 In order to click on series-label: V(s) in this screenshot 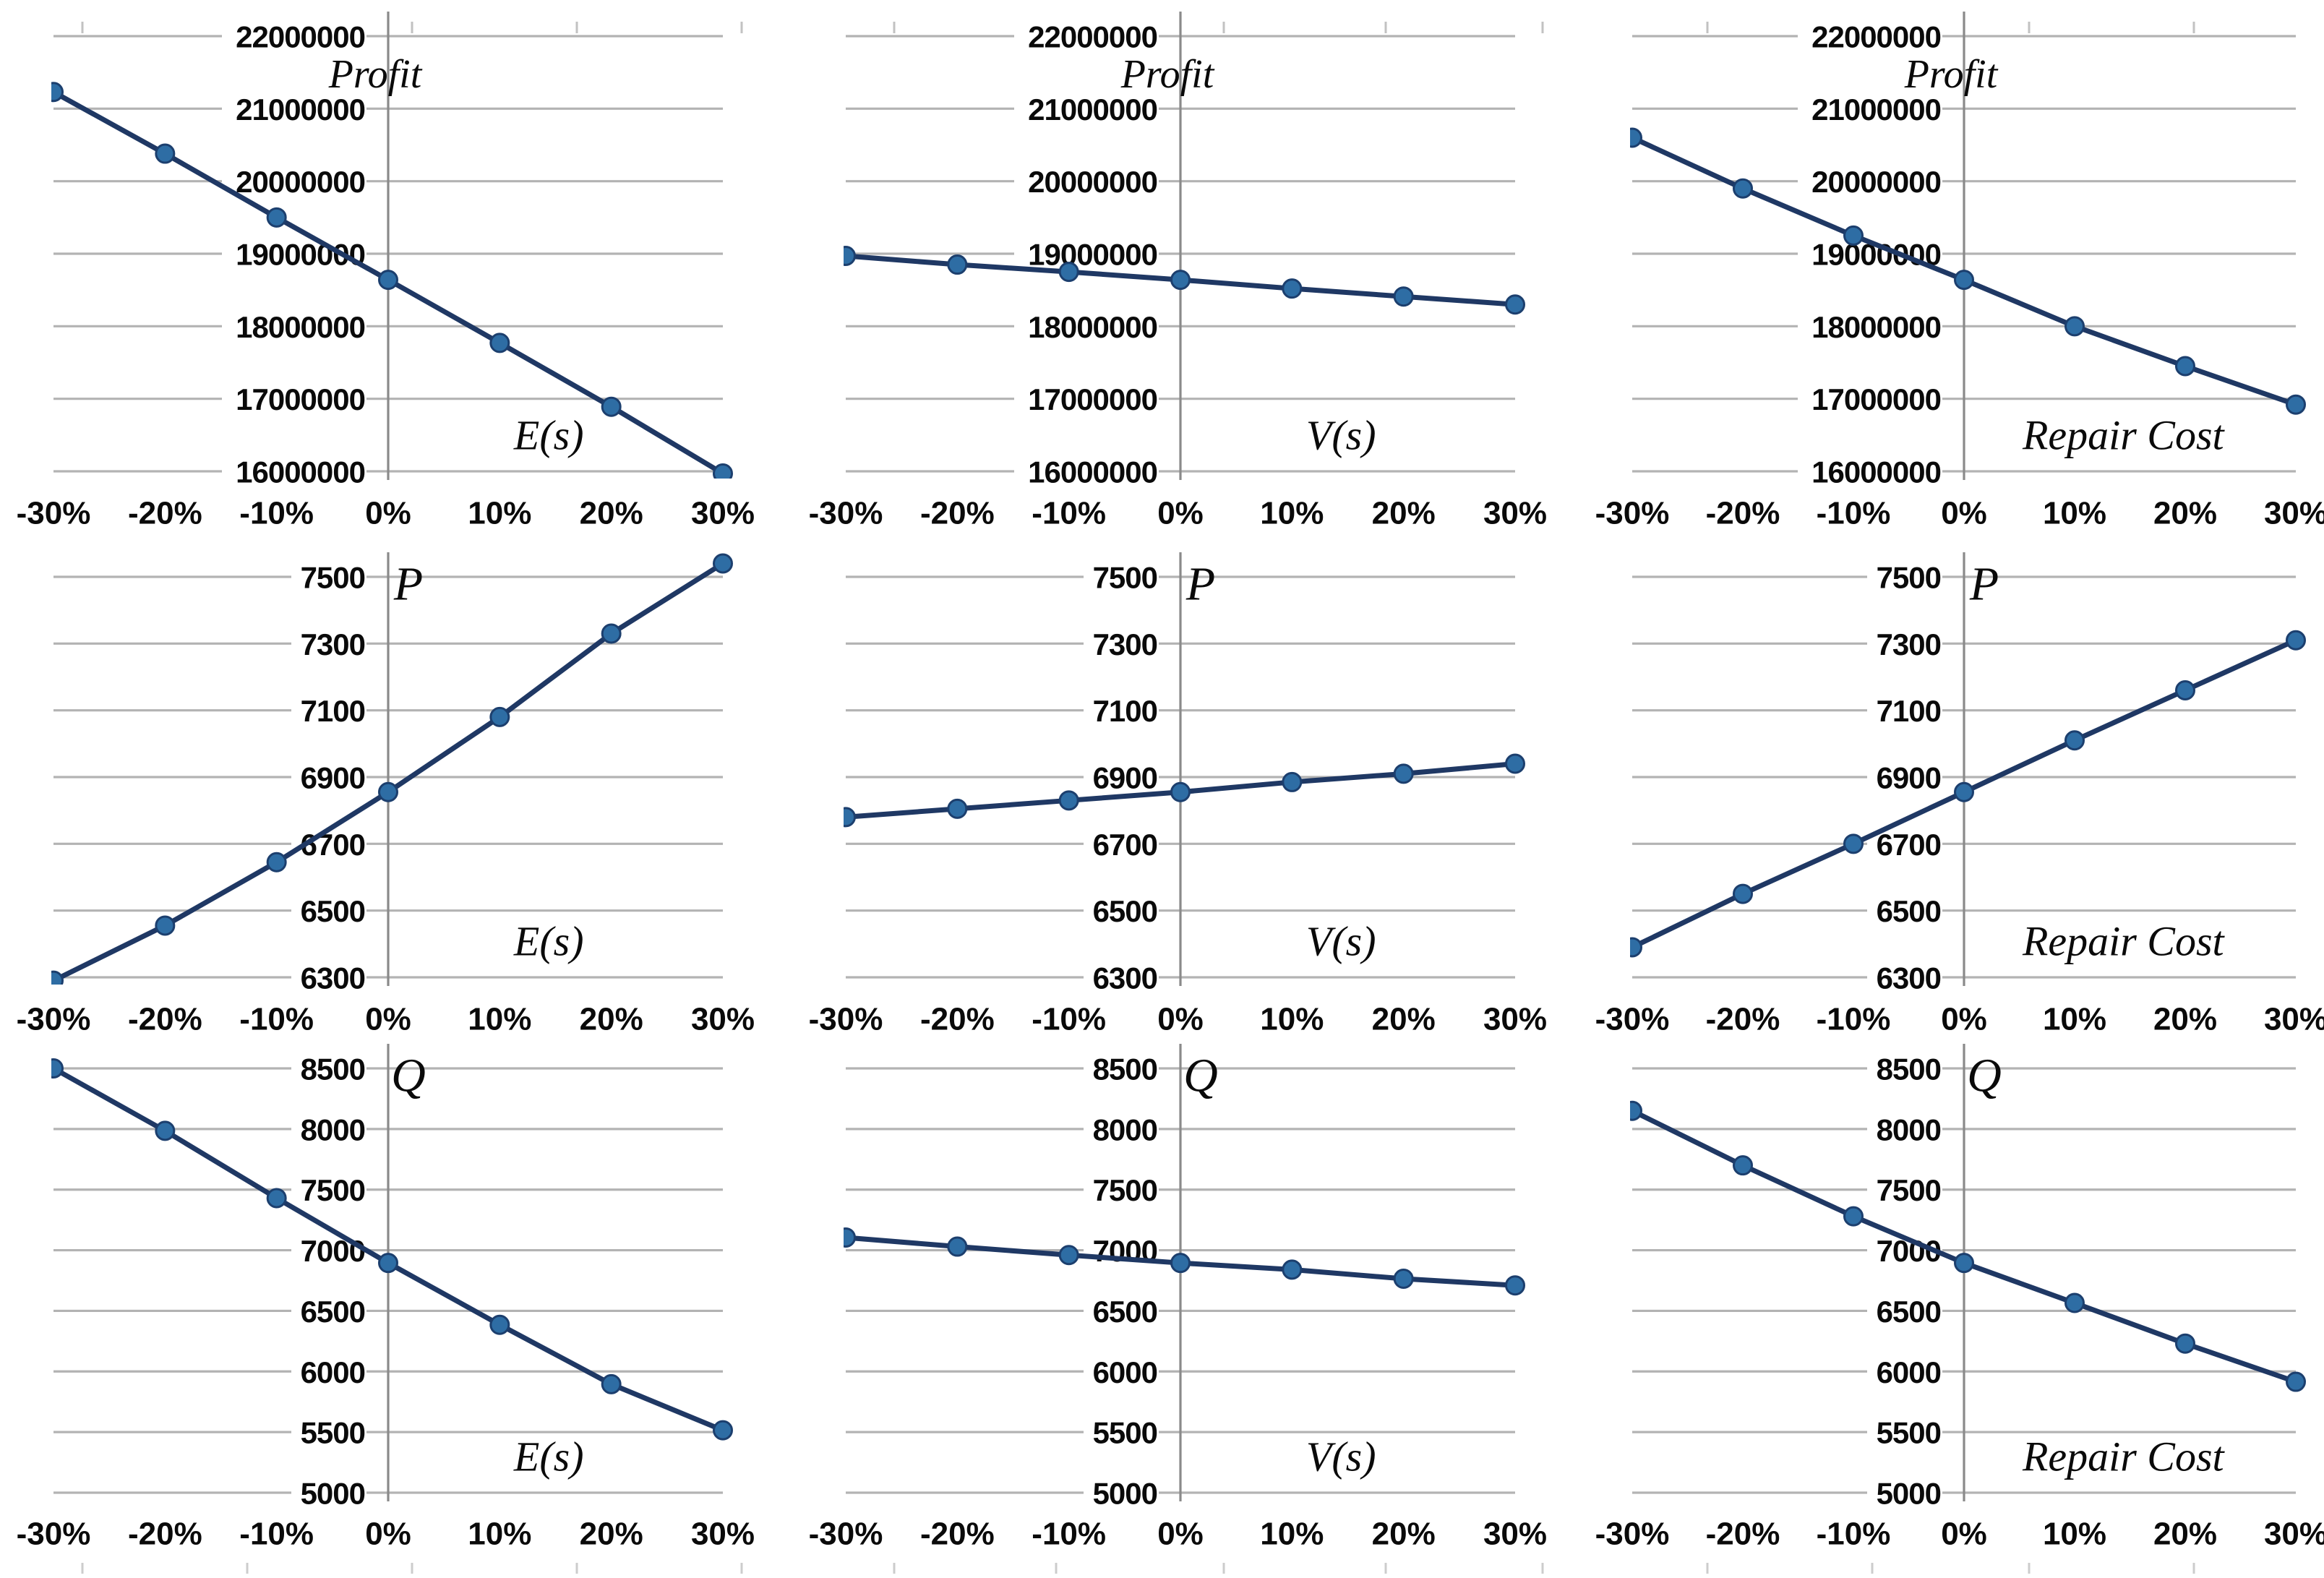, I will do `click(1341, 942)`.